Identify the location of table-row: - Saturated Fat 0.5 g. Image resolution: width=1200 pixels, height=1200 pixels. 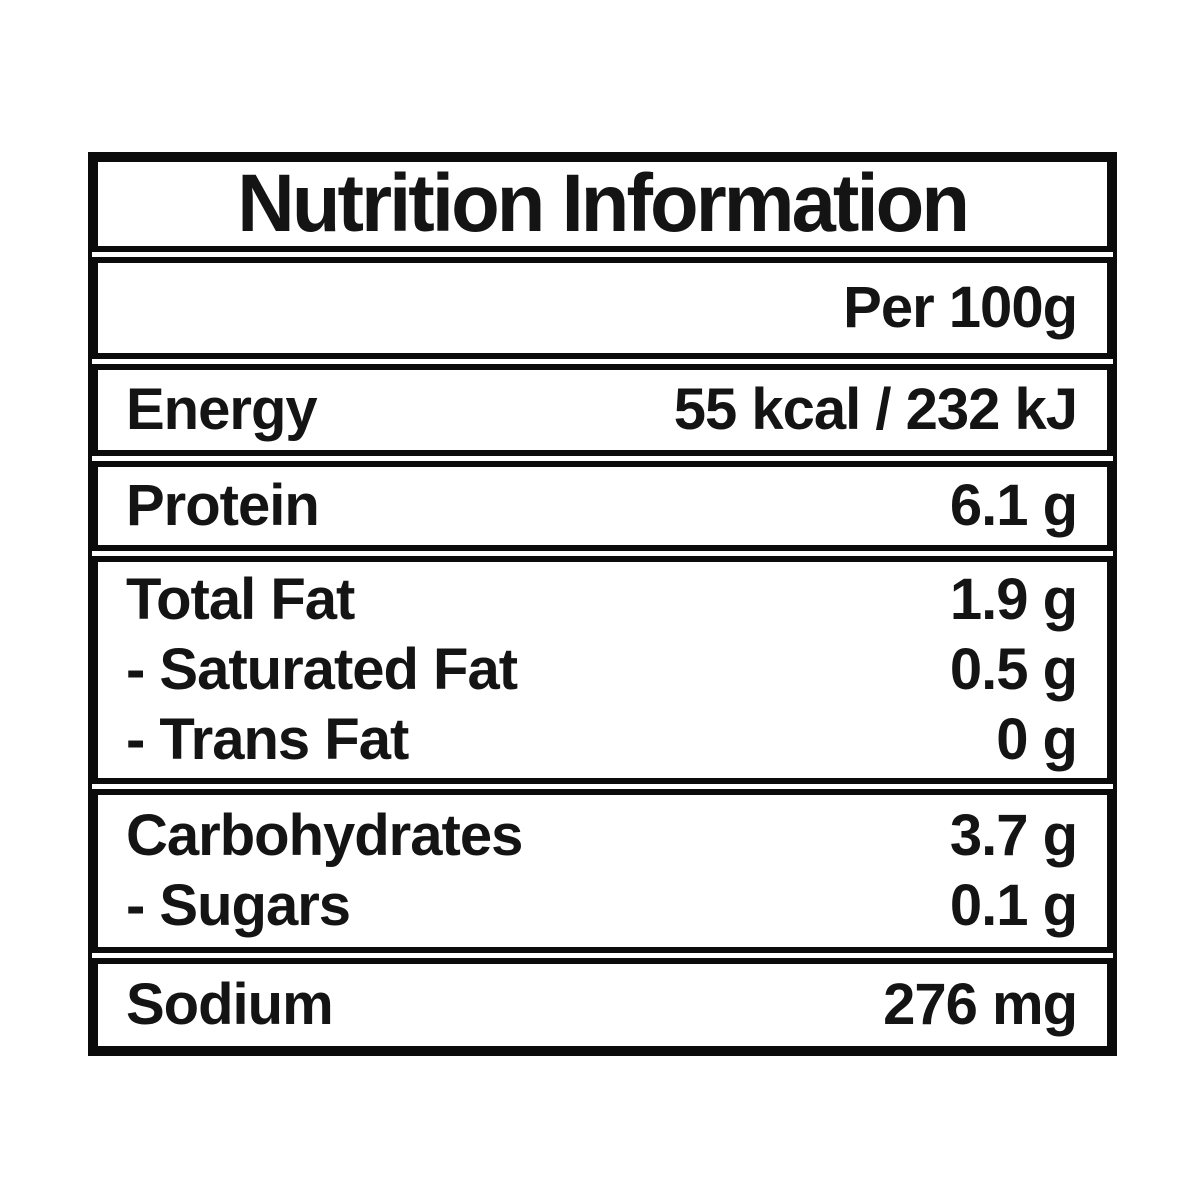
(602, 670).